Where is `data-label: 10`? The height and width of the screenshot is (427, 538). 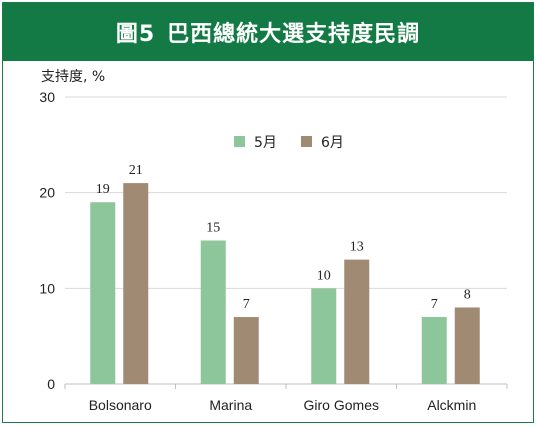 data-label: 10 is located at coordinates (324, 275).